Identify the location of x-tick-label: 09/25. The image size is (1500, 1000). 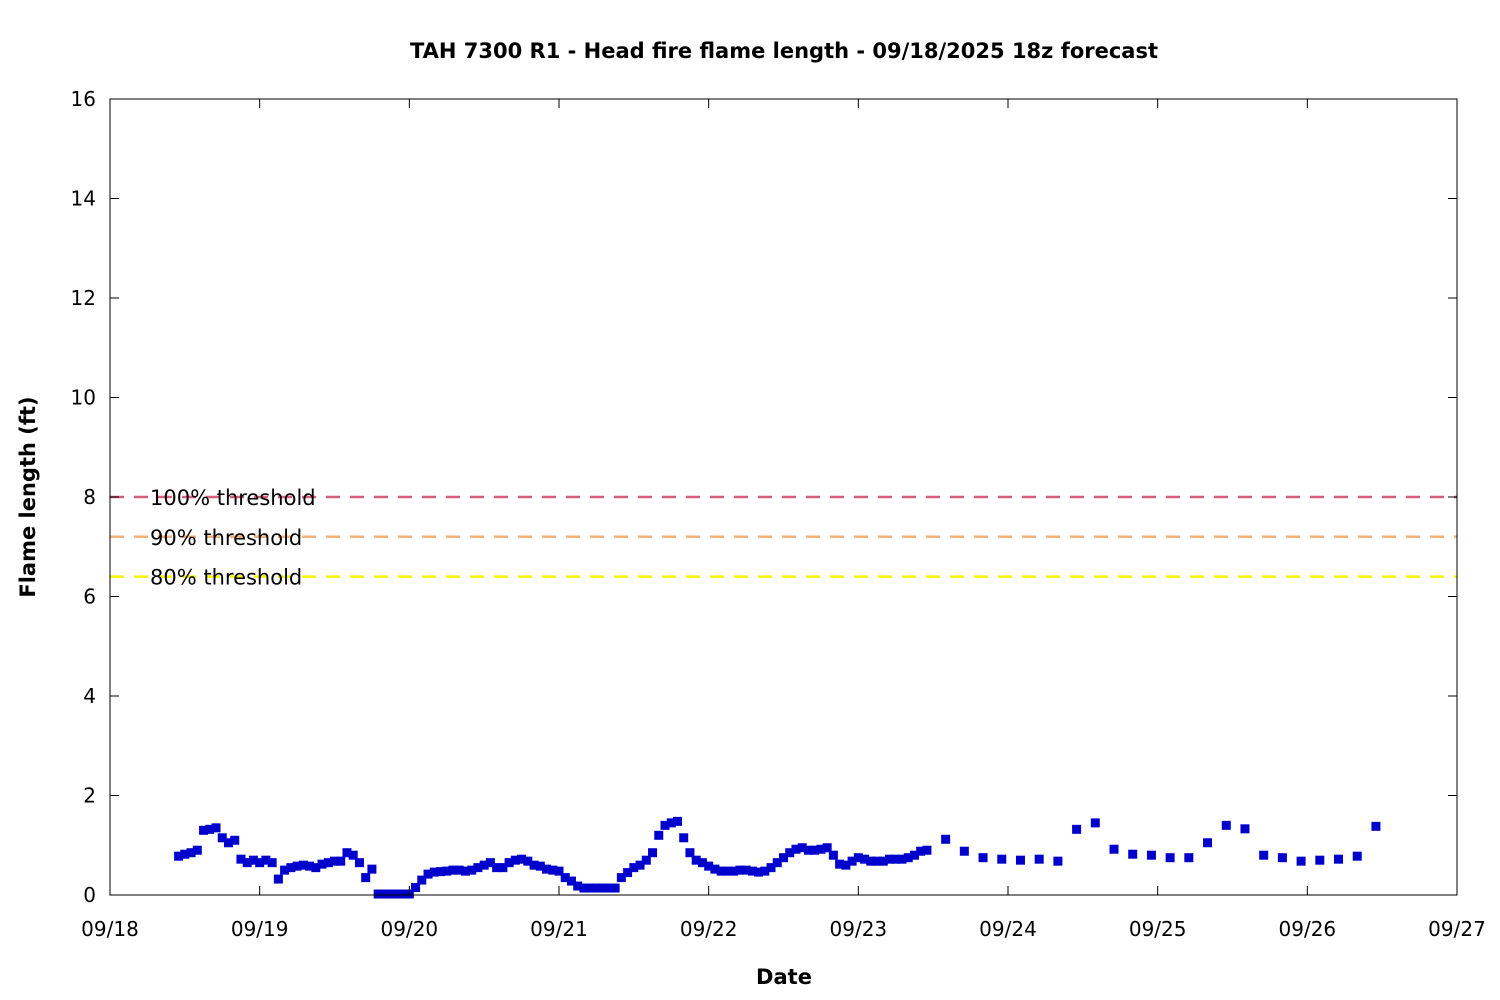
(1158, 929).